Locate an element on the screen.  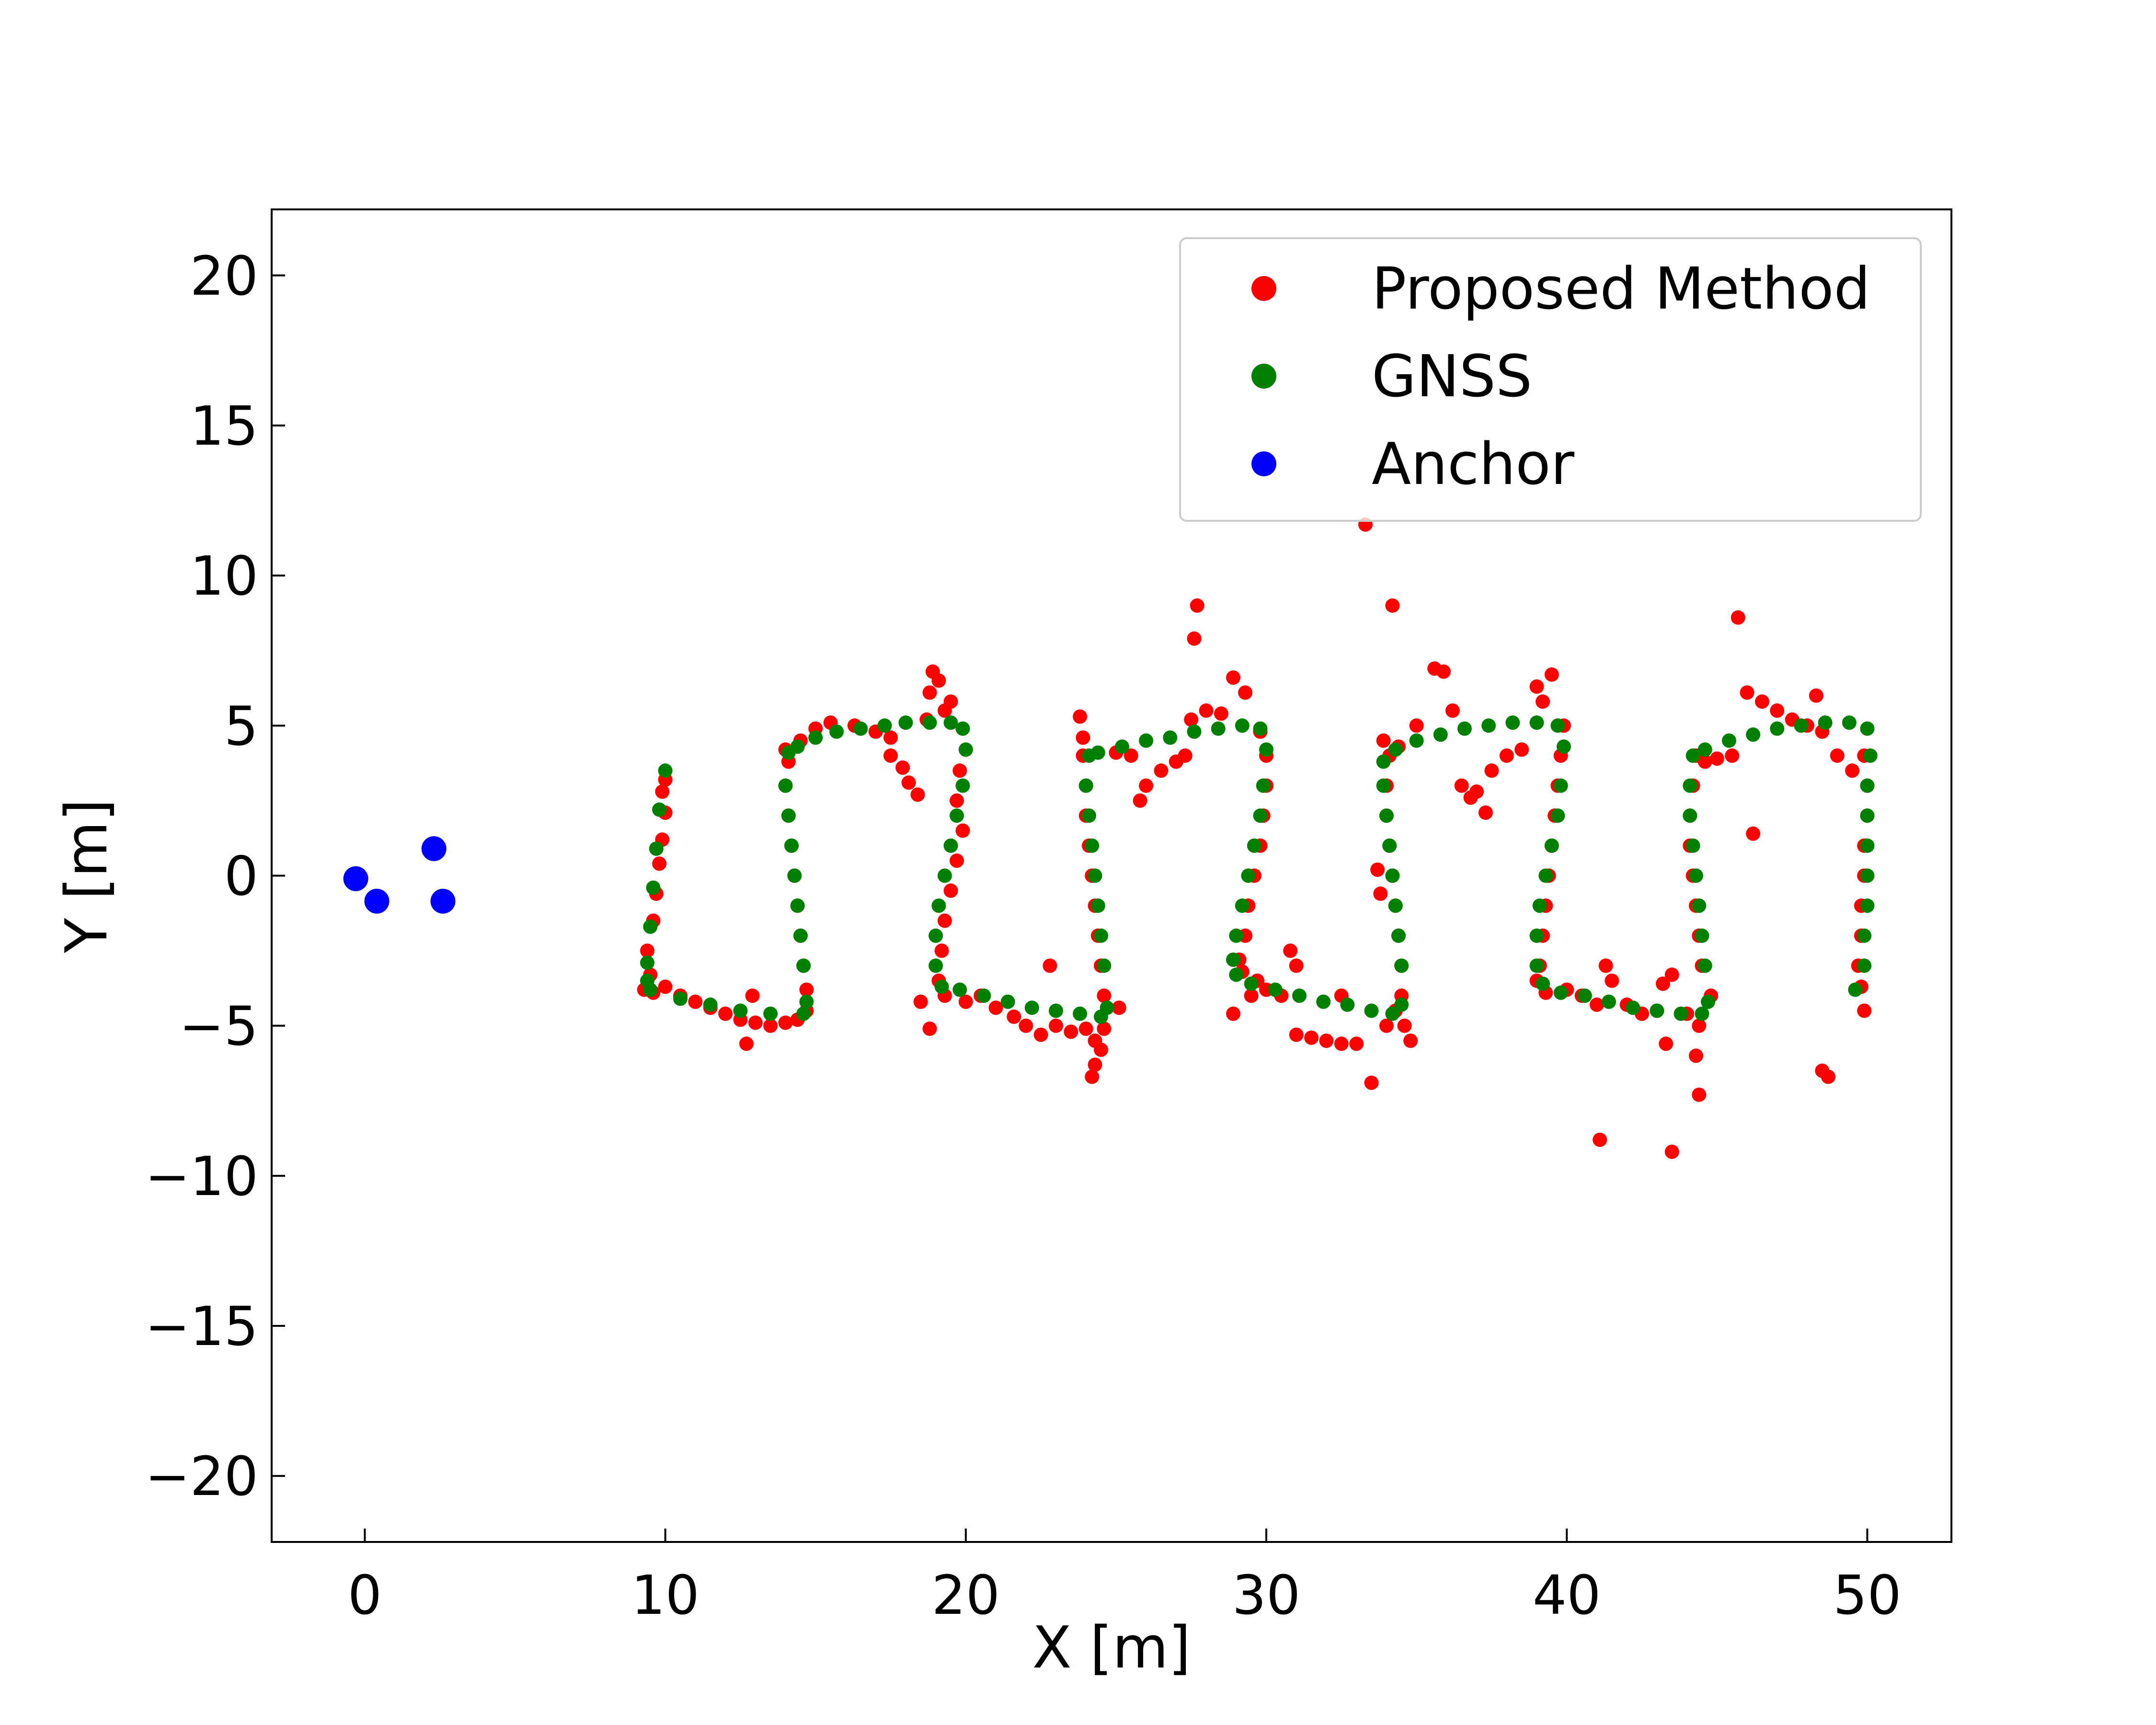
y-tick-label--15: −15 is located at coordinates (201, 1327).